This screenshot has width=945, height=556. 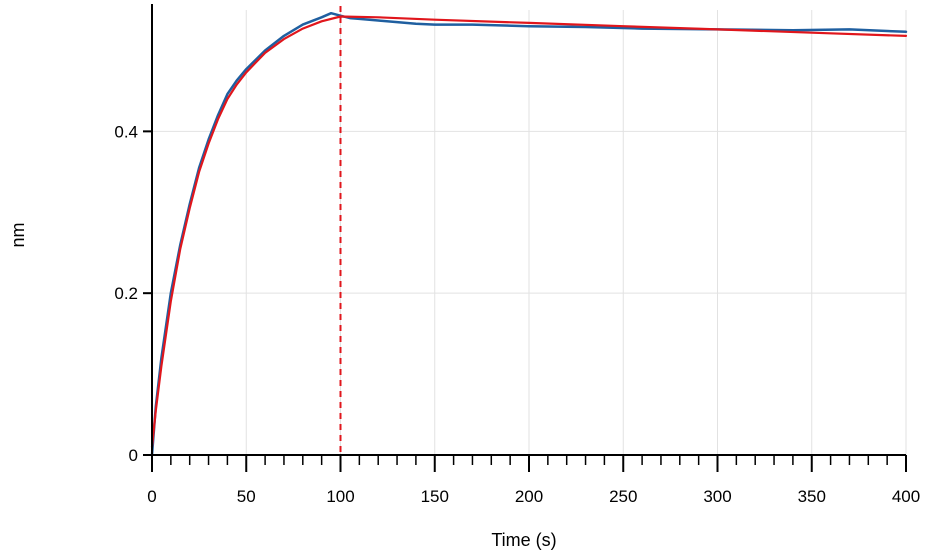 What do you see at coordinates (340, 496) in the screenshot?
I see `x-tick-label: 100` at bounding box center [340, 496].